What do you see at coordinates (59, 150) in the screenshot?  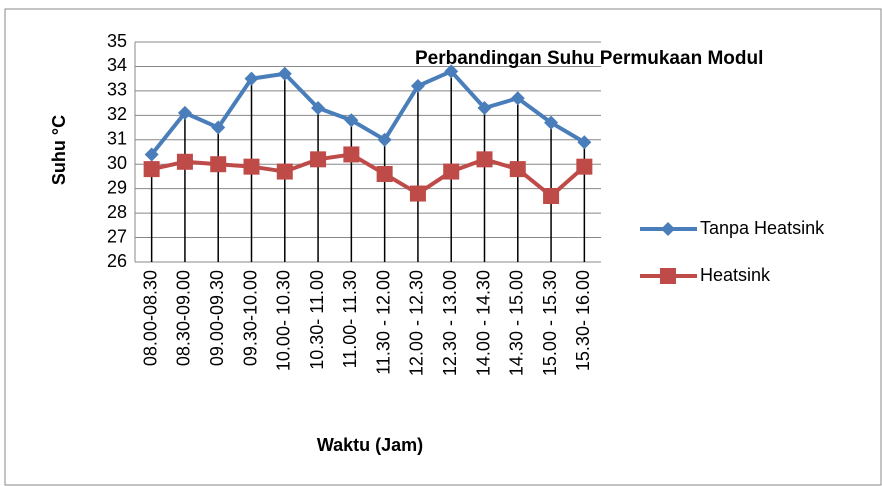 I see `y-axis-label: Suhu °C` at bounding box center [59, 150].